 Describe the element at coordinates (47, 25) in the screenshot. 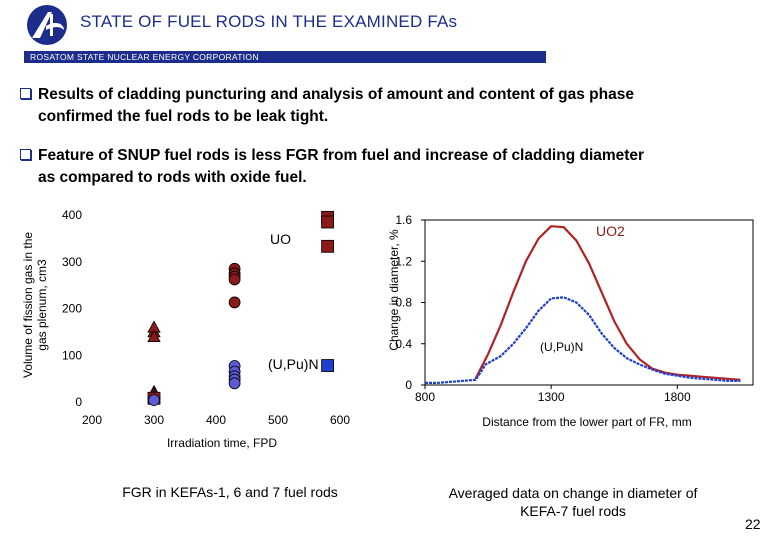

I see `rosatom-logo` at that location.